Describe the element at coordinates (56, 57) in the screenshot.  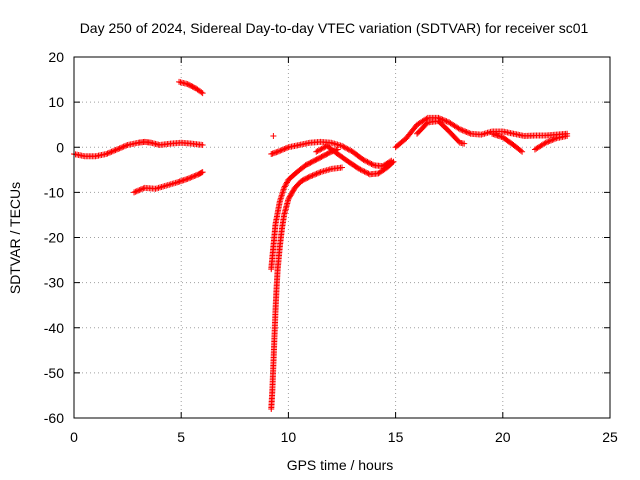
I see `y-tick-label: 20` at that location.